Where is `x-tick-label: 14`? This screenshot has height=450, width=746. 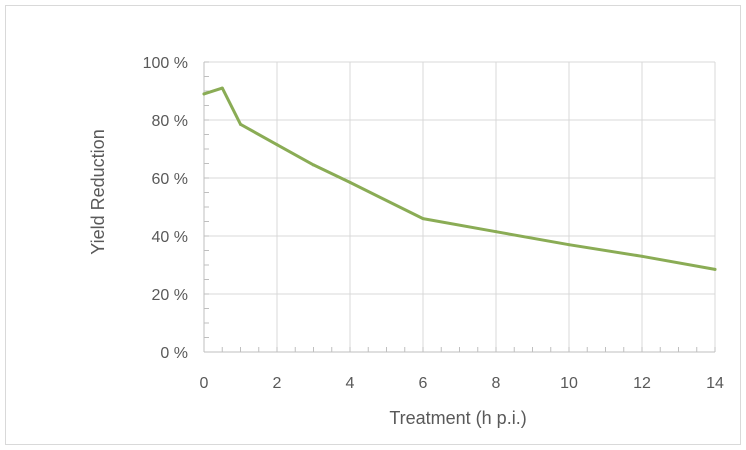
x-tick-label: 14 is located at coordinates (715, 383).